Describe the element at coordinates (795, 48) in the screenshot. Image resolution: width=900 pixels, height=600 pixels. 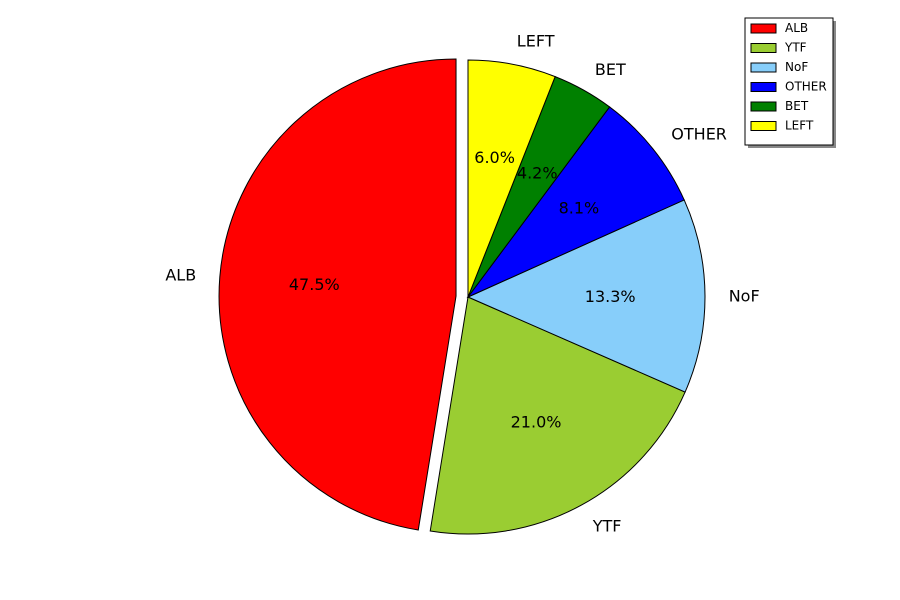
I see `legend-label-ytf: YTF` at that location.